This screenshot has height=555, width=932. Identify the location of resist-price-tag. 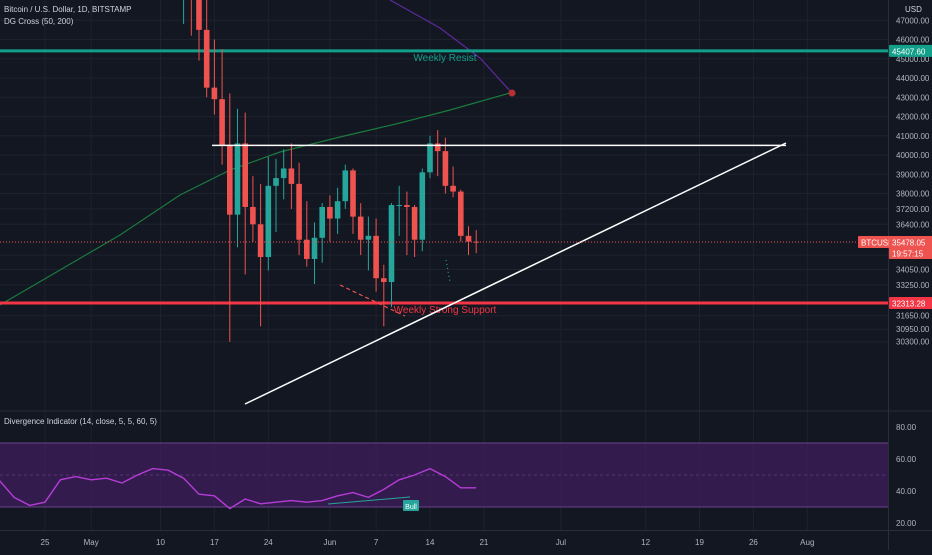
(910, 50).